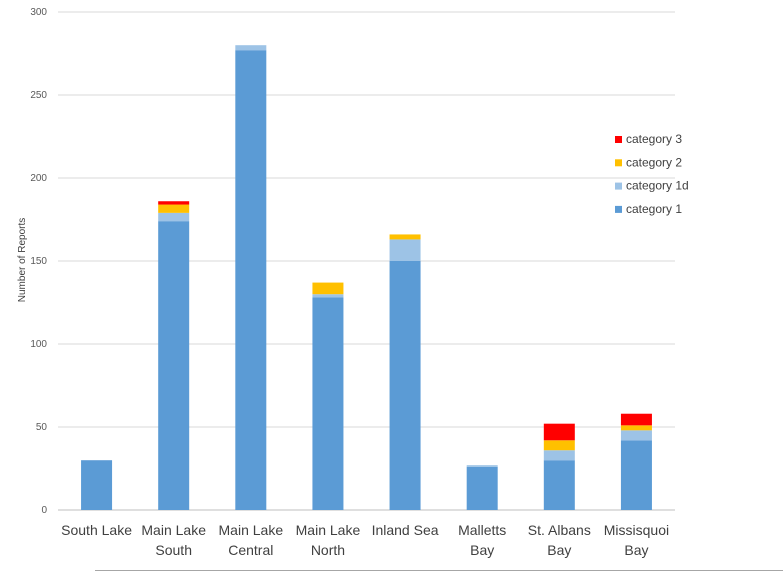 This screenshot has height=573, width=783. What do you see at coordinates (38, 344) in the screenshot?
I see `y-tick-label: 100` at bounding box center [38, 344].